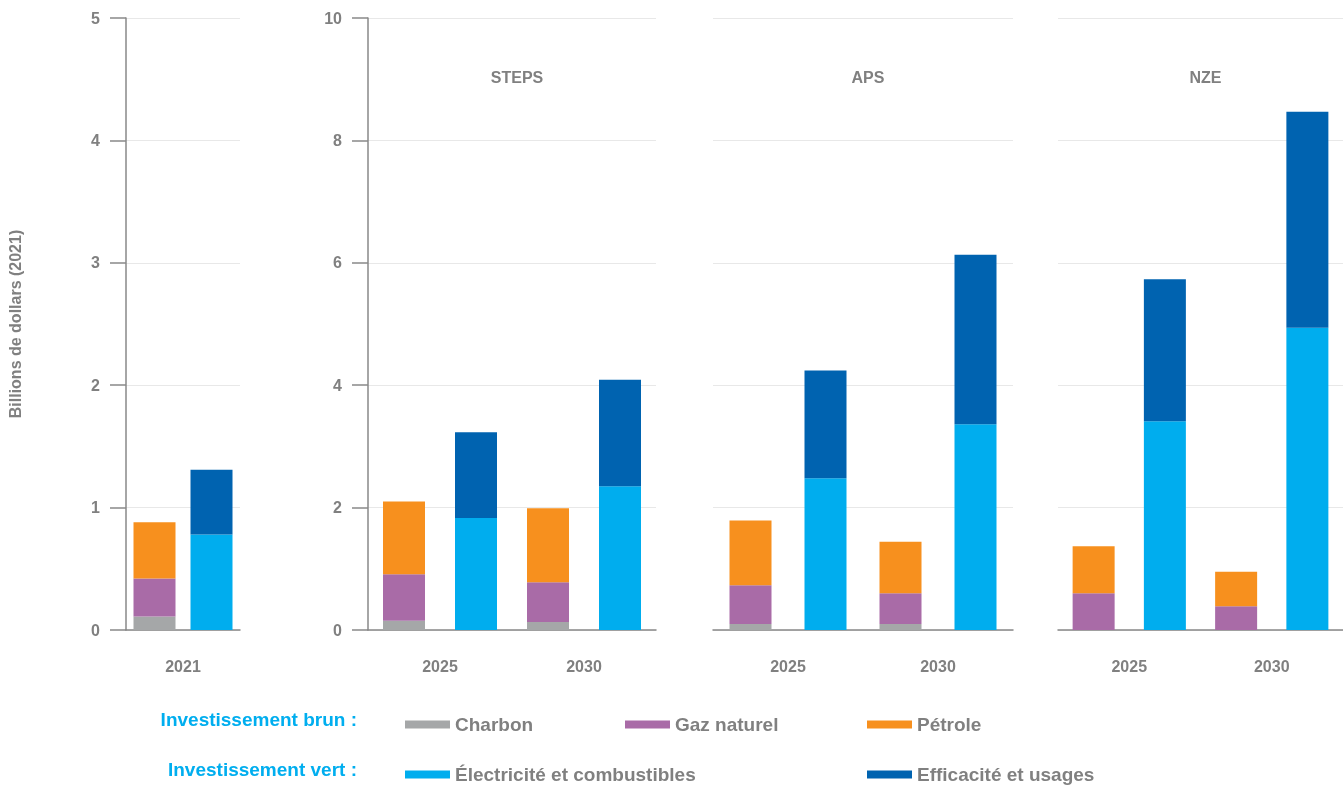 The height and width of the screenshot is (789, 1343). Describe the element at coordinates (1205, 77) in the screenshot. I see `text: NZE` at that location.